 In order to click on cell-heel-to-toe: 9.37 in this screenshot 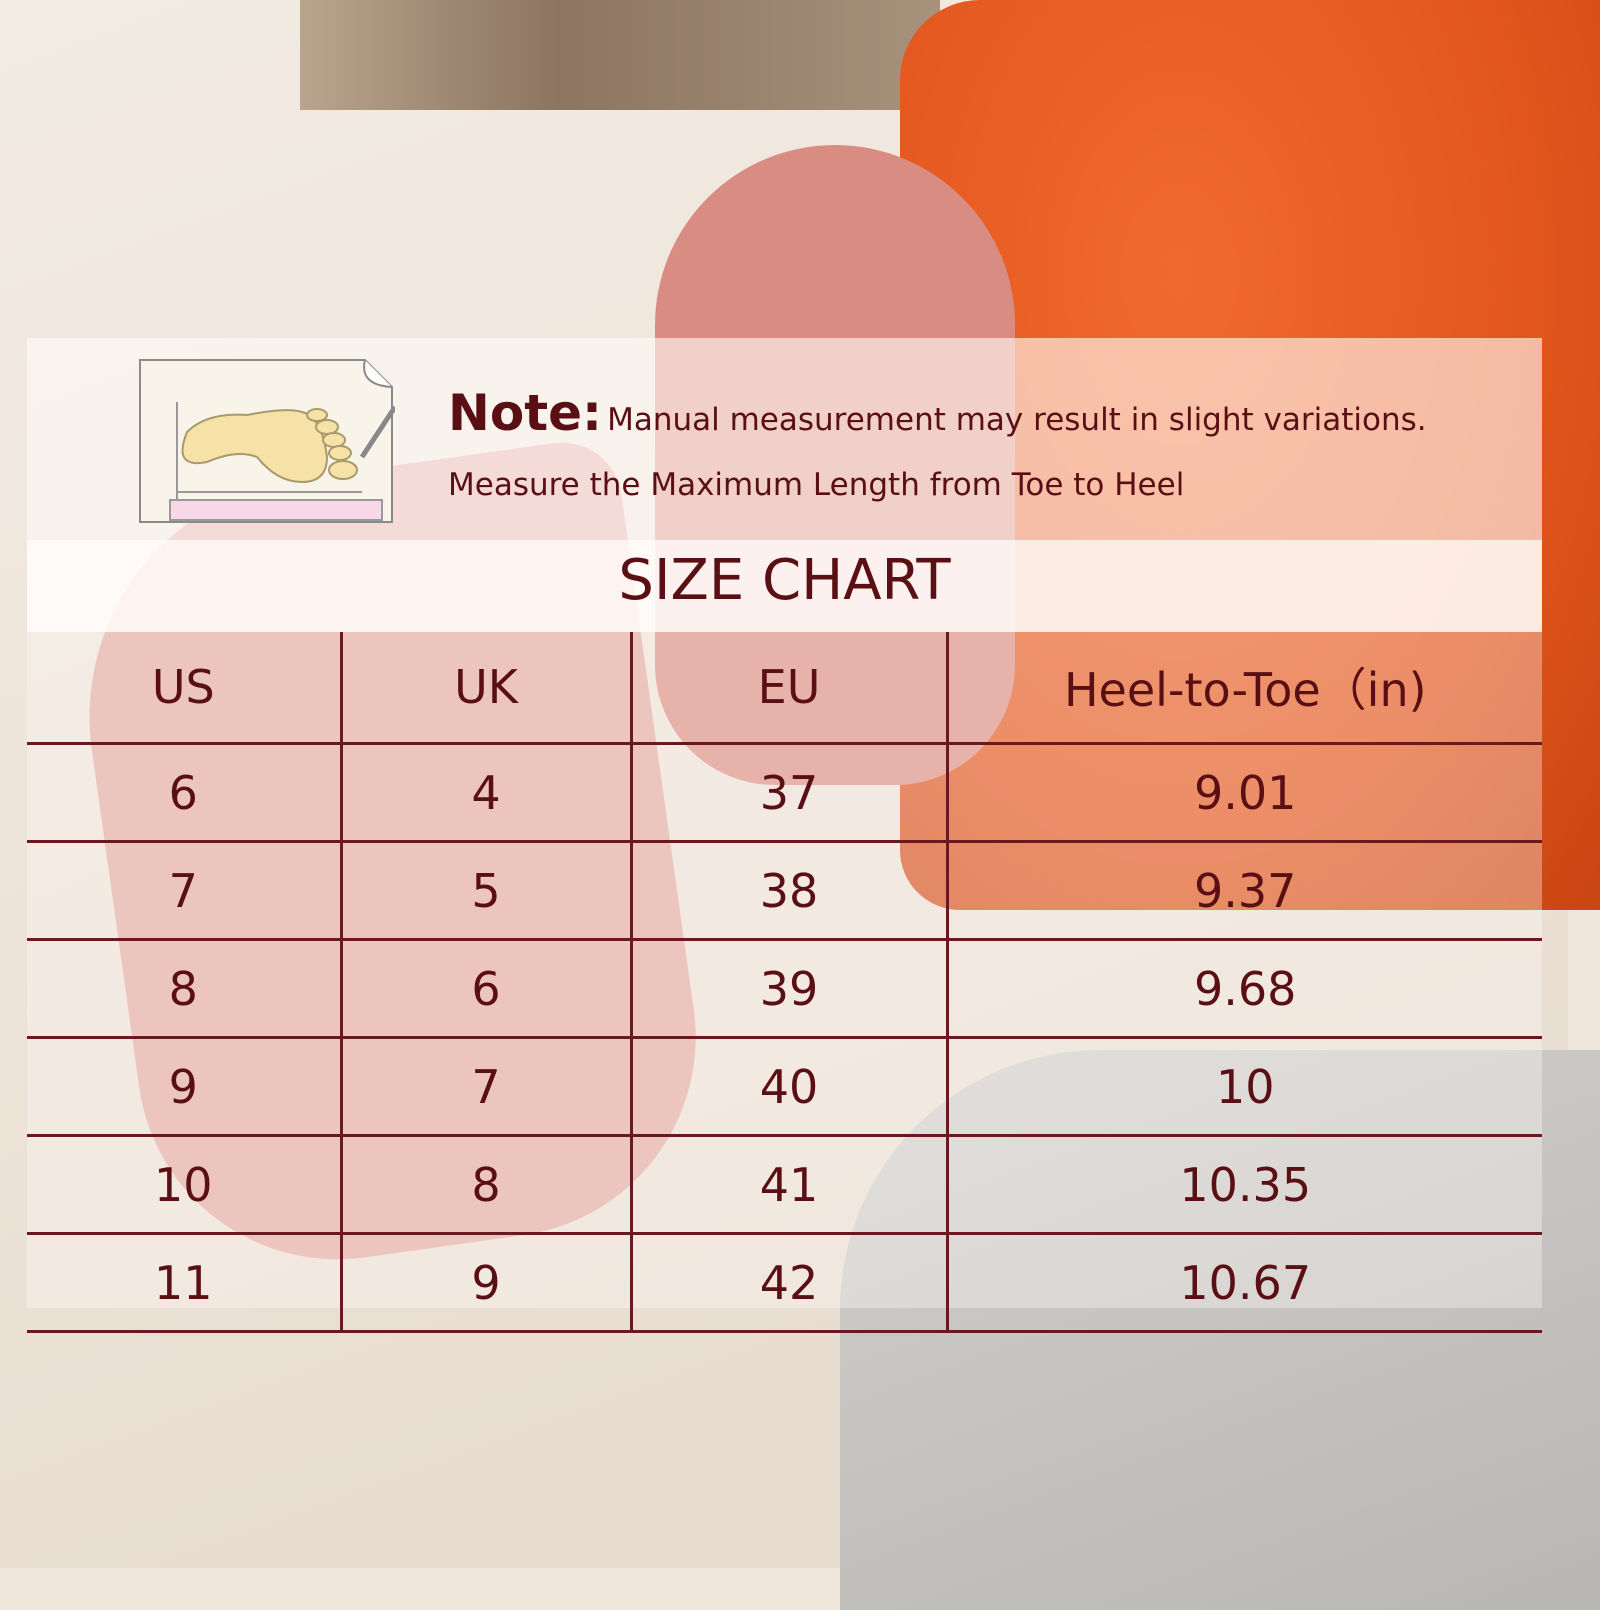, I will do `click(1243, 890)`.